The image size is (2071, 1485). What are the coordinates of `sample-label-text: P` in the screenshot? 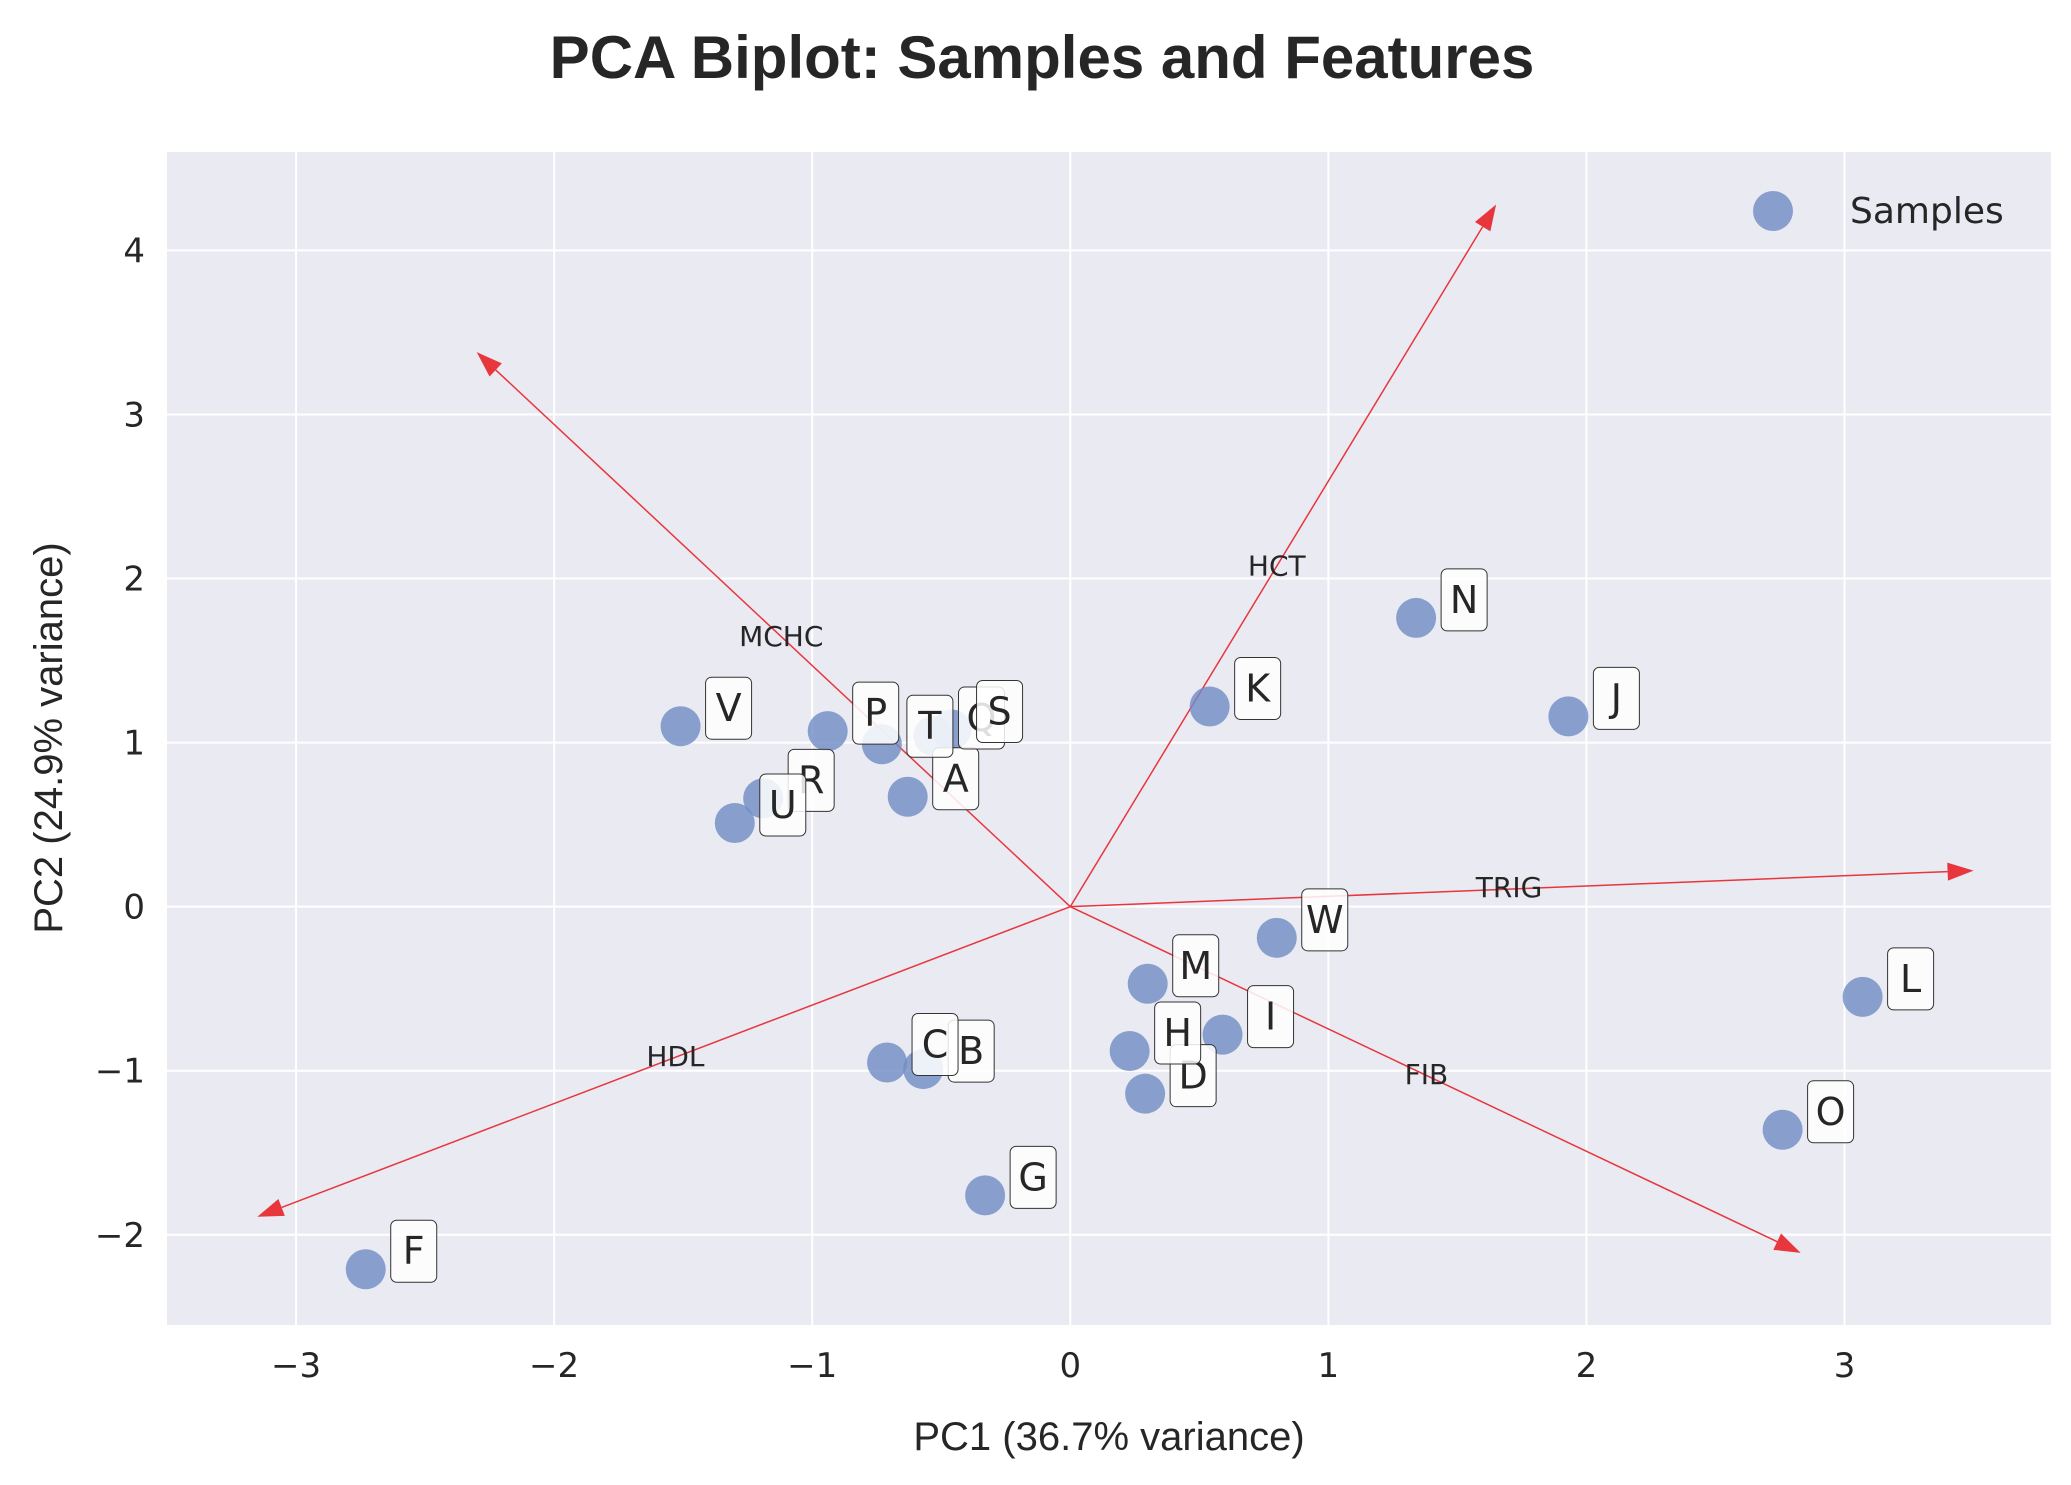 It's located at (875, 713).